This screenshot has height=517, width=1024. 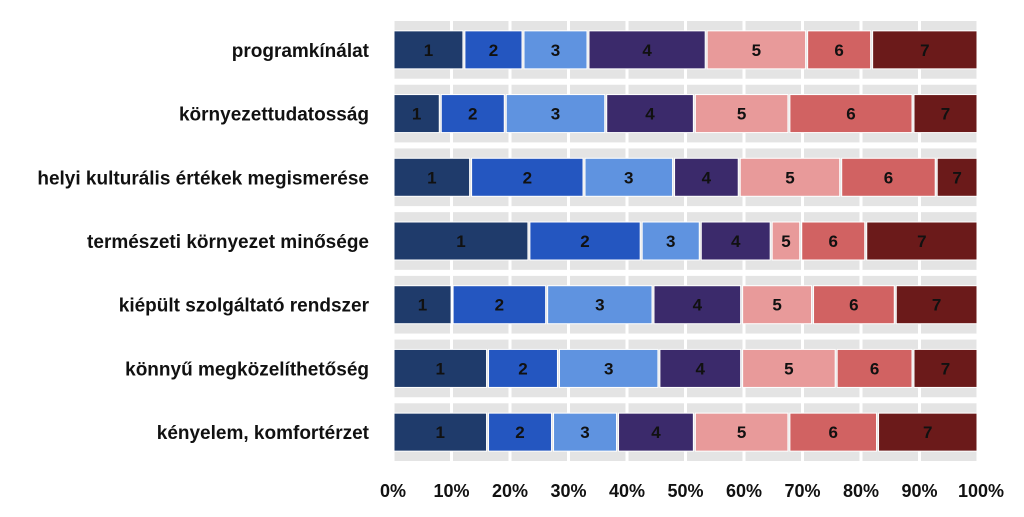 I want to click on category-label: programkínálat, so click(x=301, y=51).